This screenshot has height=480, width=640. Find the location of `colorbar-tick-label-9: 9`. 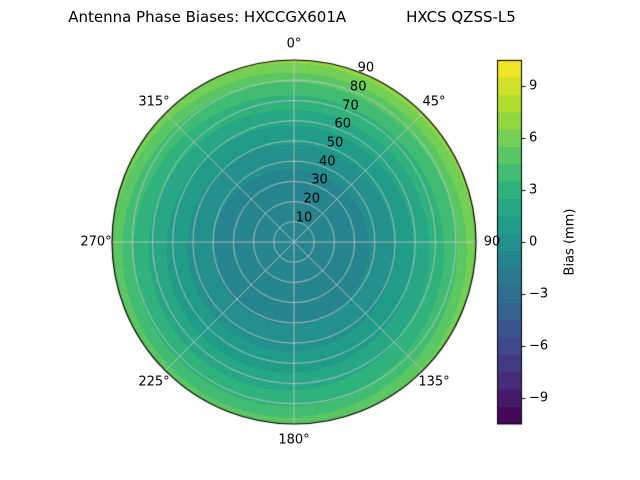

colorbar-tick-label-9: 9 is located at coordinates (533, 86).